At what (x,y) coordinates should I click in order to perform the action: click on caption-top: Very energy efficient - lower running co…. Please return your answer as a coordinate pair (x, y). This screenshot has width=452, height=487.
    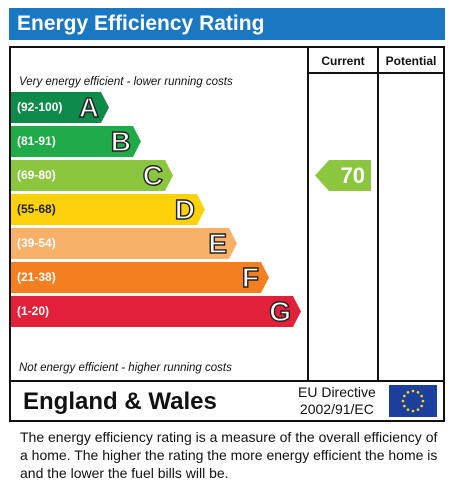
    Looking at the image, I should click on (126, 82).